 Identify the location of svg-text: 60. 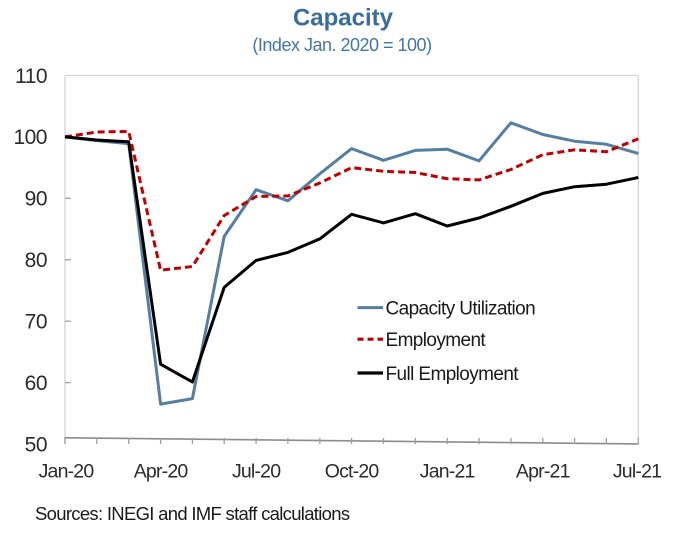
(36, 383).